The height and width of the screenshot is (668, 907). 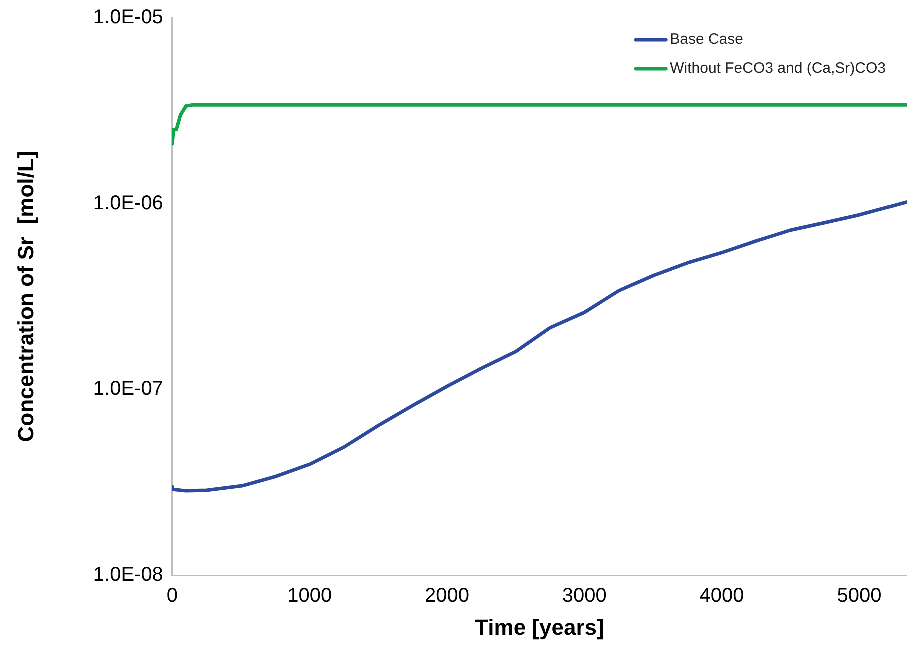 What do you see at coordinates (128, 203) in the screenshot?
I see `y-tick-label: 1.0E-06` at bounding box center [128, 203].